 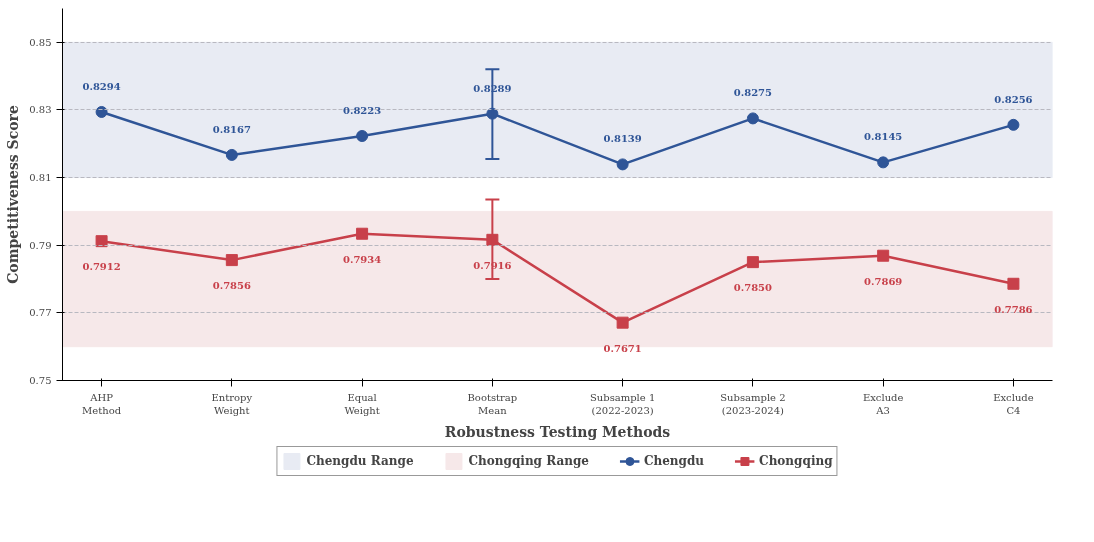 What do you see at coordinates (557, 431) in the screenshot?
I see `x-axis-title: Robustness Testing Methods` at bounding box center [557, 431].